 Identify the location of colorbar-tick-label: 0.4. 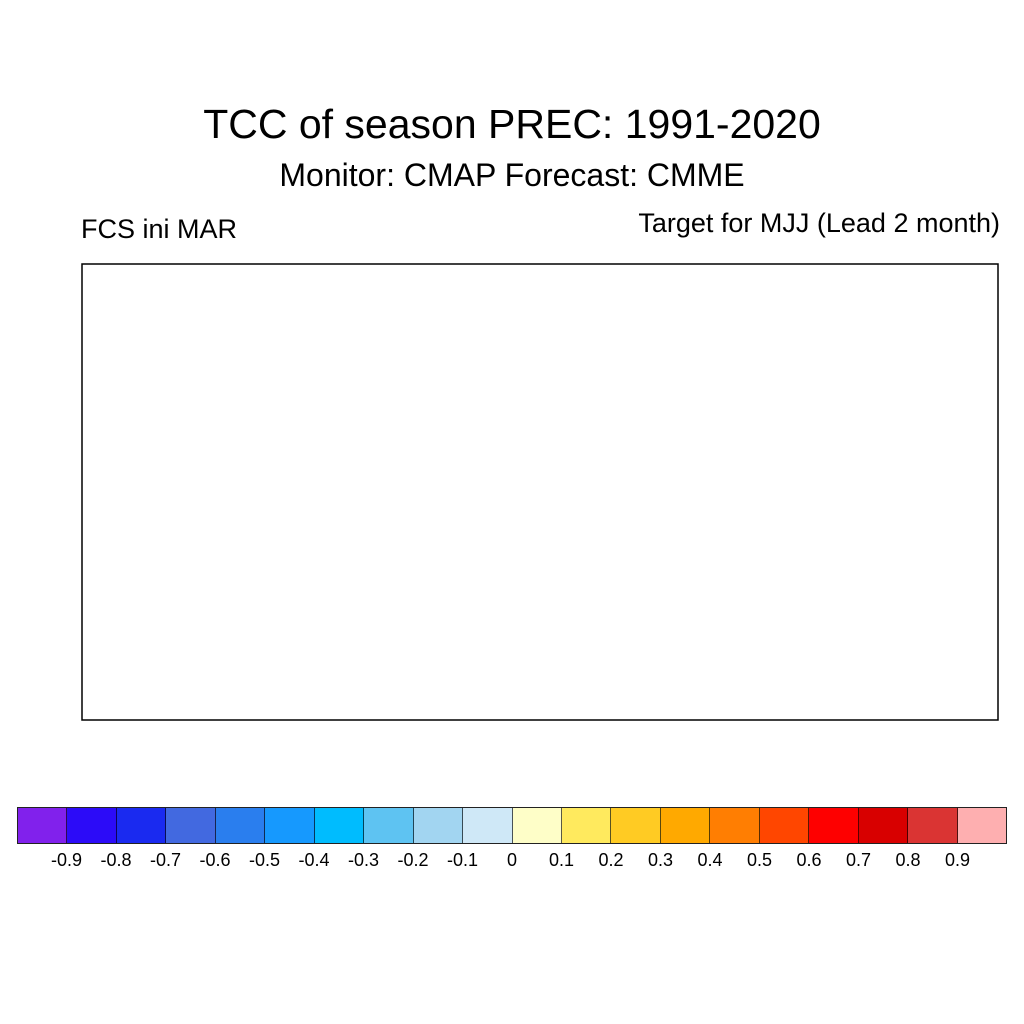
(710, 860).